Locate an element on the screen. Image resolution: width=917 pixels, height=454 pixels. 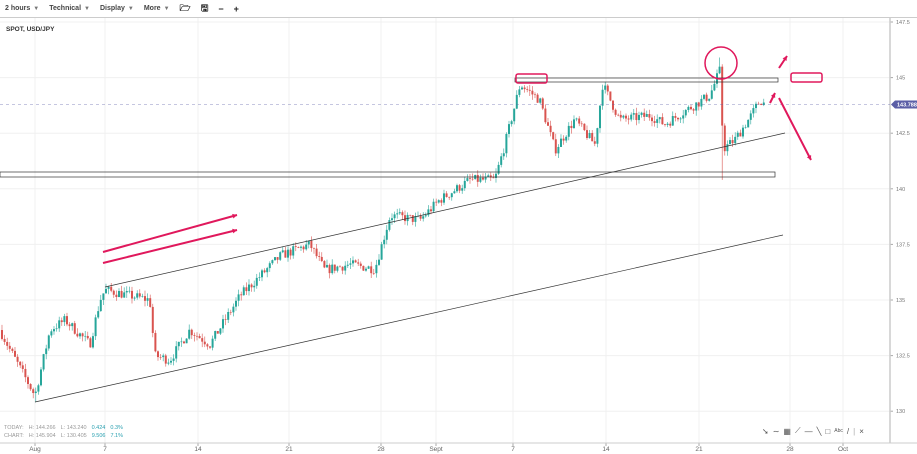
zoom-out-icon: − is located at coordinates (221, 8).